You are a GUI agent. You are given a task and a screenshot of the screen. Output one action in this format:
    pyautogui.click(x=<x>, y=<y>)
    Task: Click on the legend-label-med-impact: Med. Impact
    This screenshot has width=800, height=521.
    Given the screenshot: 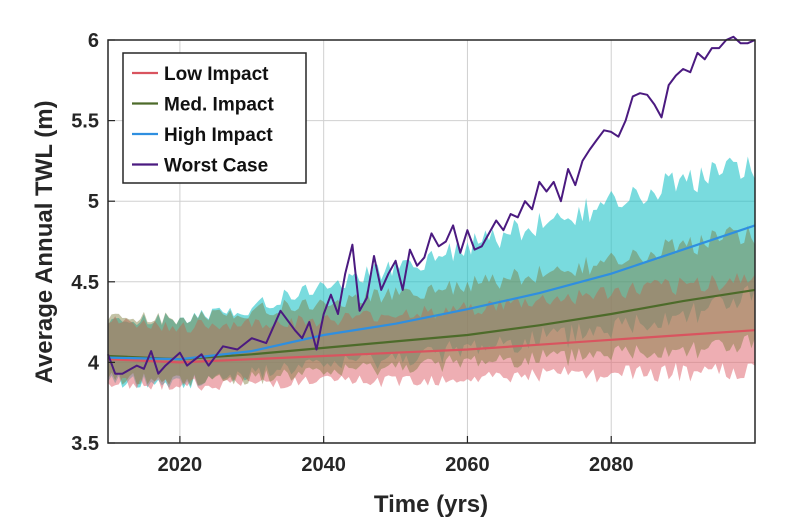 What is the action you would take?
    pyautogui.click(x=219, y=105)
    